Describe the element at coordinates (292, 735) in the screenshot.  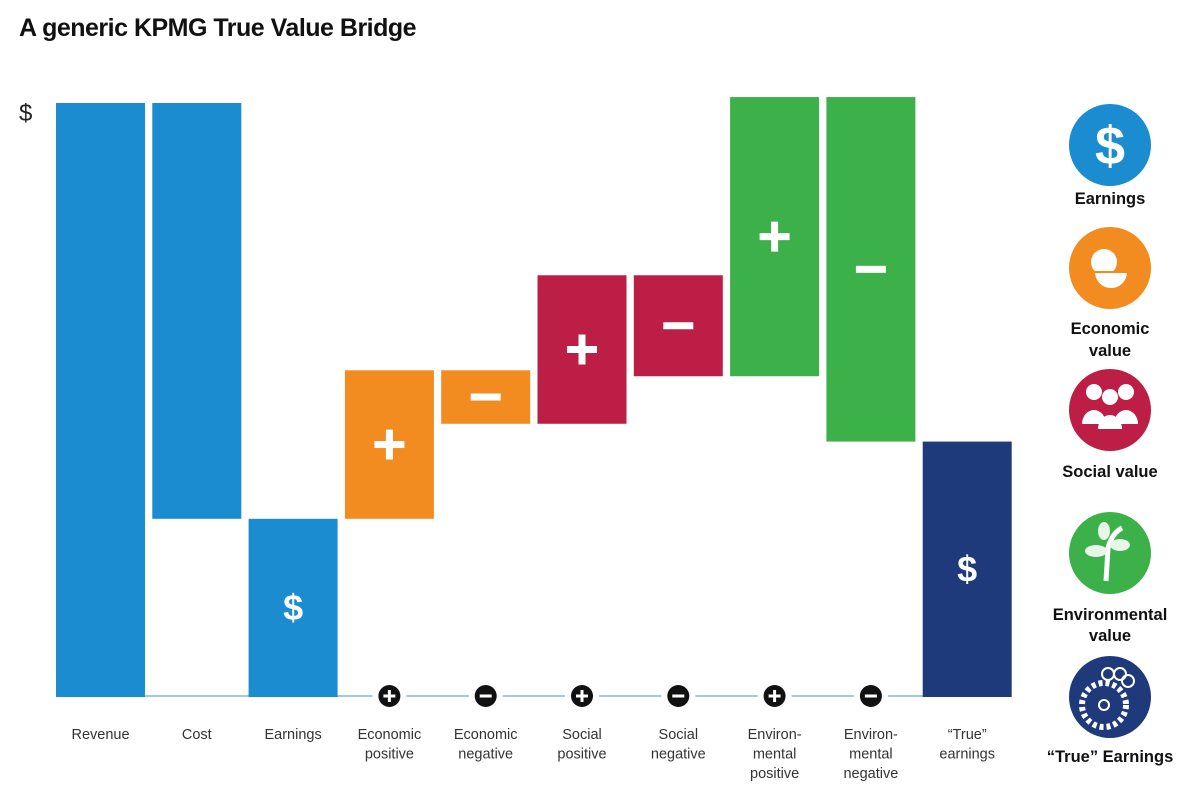
I see `category-label: Earnings` at that location.